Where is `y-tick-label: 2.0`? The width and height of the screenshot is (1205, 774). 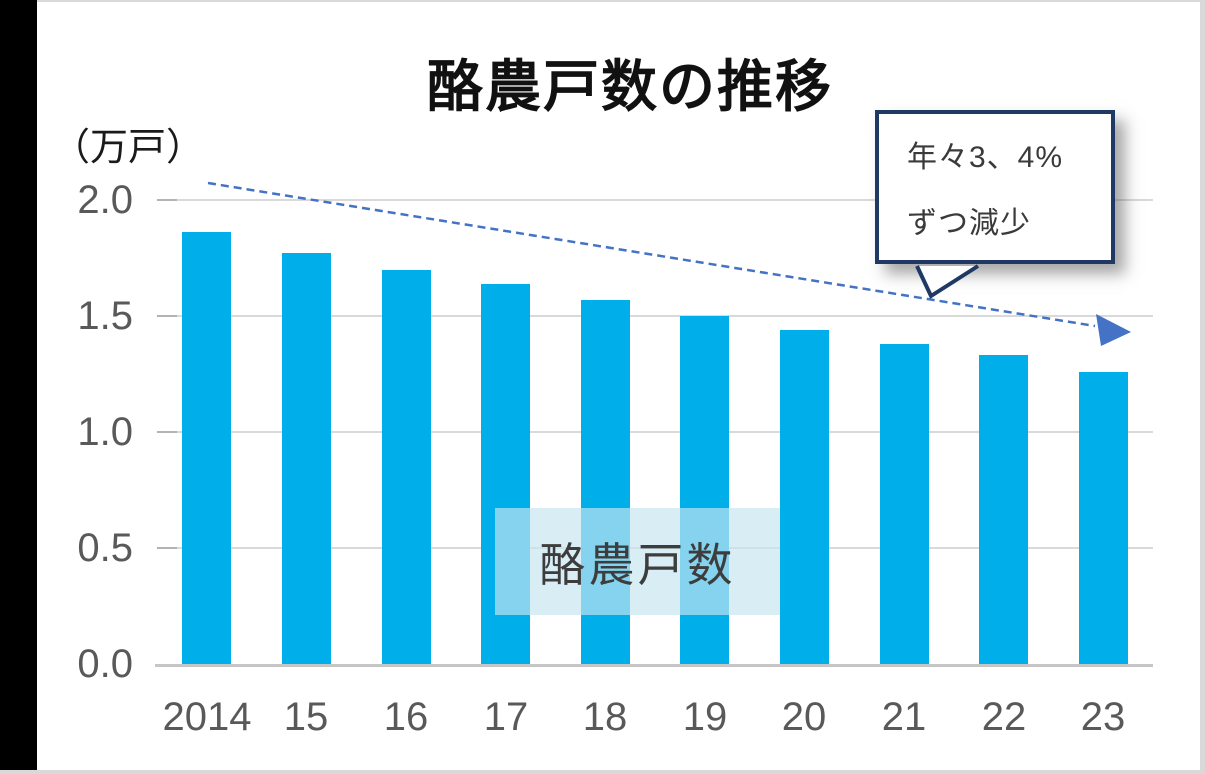 y-tick-label: 2.0 is located at coordinates (105, 200).